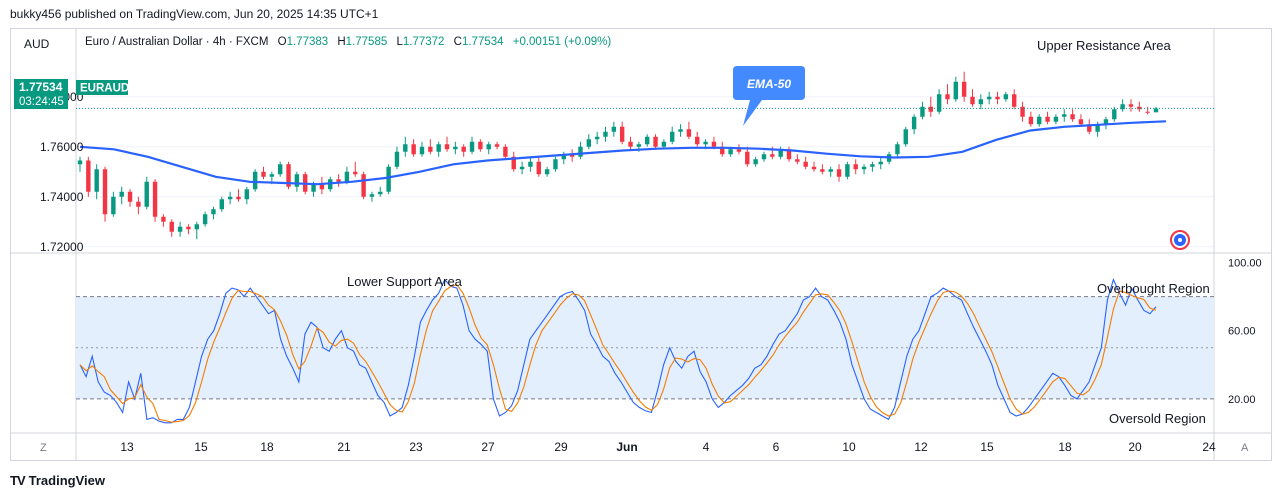 The height and width of the screenshot is (497, 1281). Describe the element at coordinates (668, 447) in the screenshot. I see `time-axis: 13 15 18 21 23 27 29 Jun 4 6 10 12 15 18 20 24` at that location.